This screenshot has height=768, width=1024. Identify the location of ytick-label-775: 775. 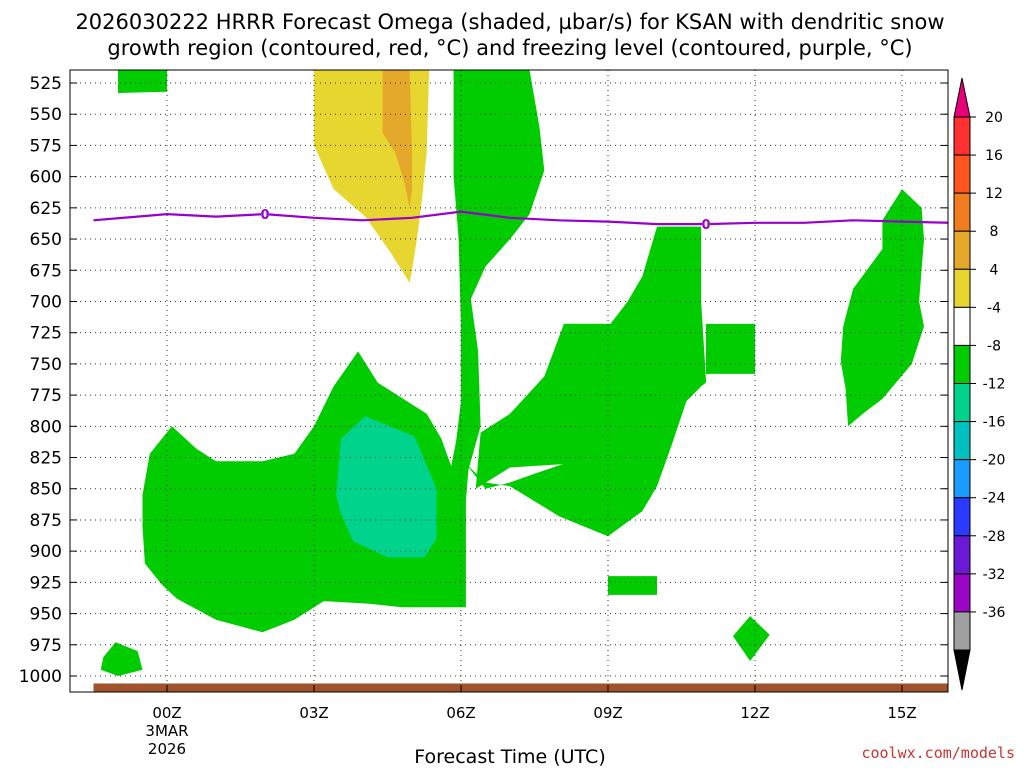
(46, 396).